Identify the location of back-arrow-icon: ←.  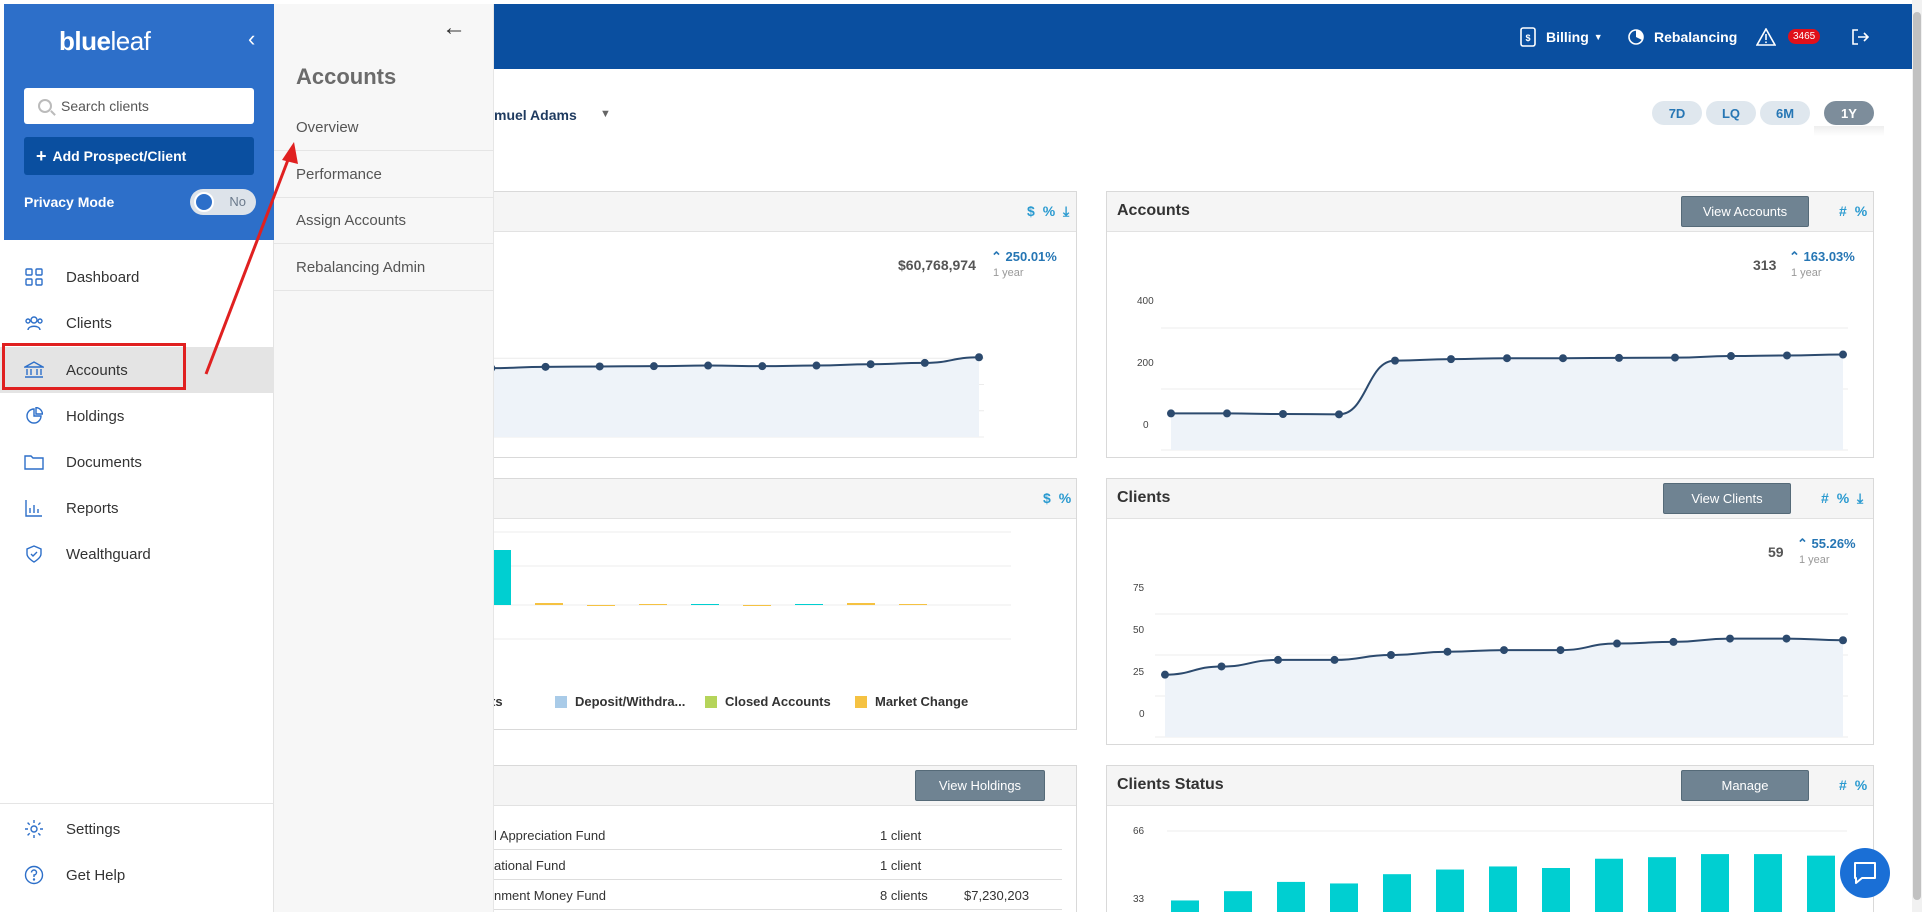
(454, 27).